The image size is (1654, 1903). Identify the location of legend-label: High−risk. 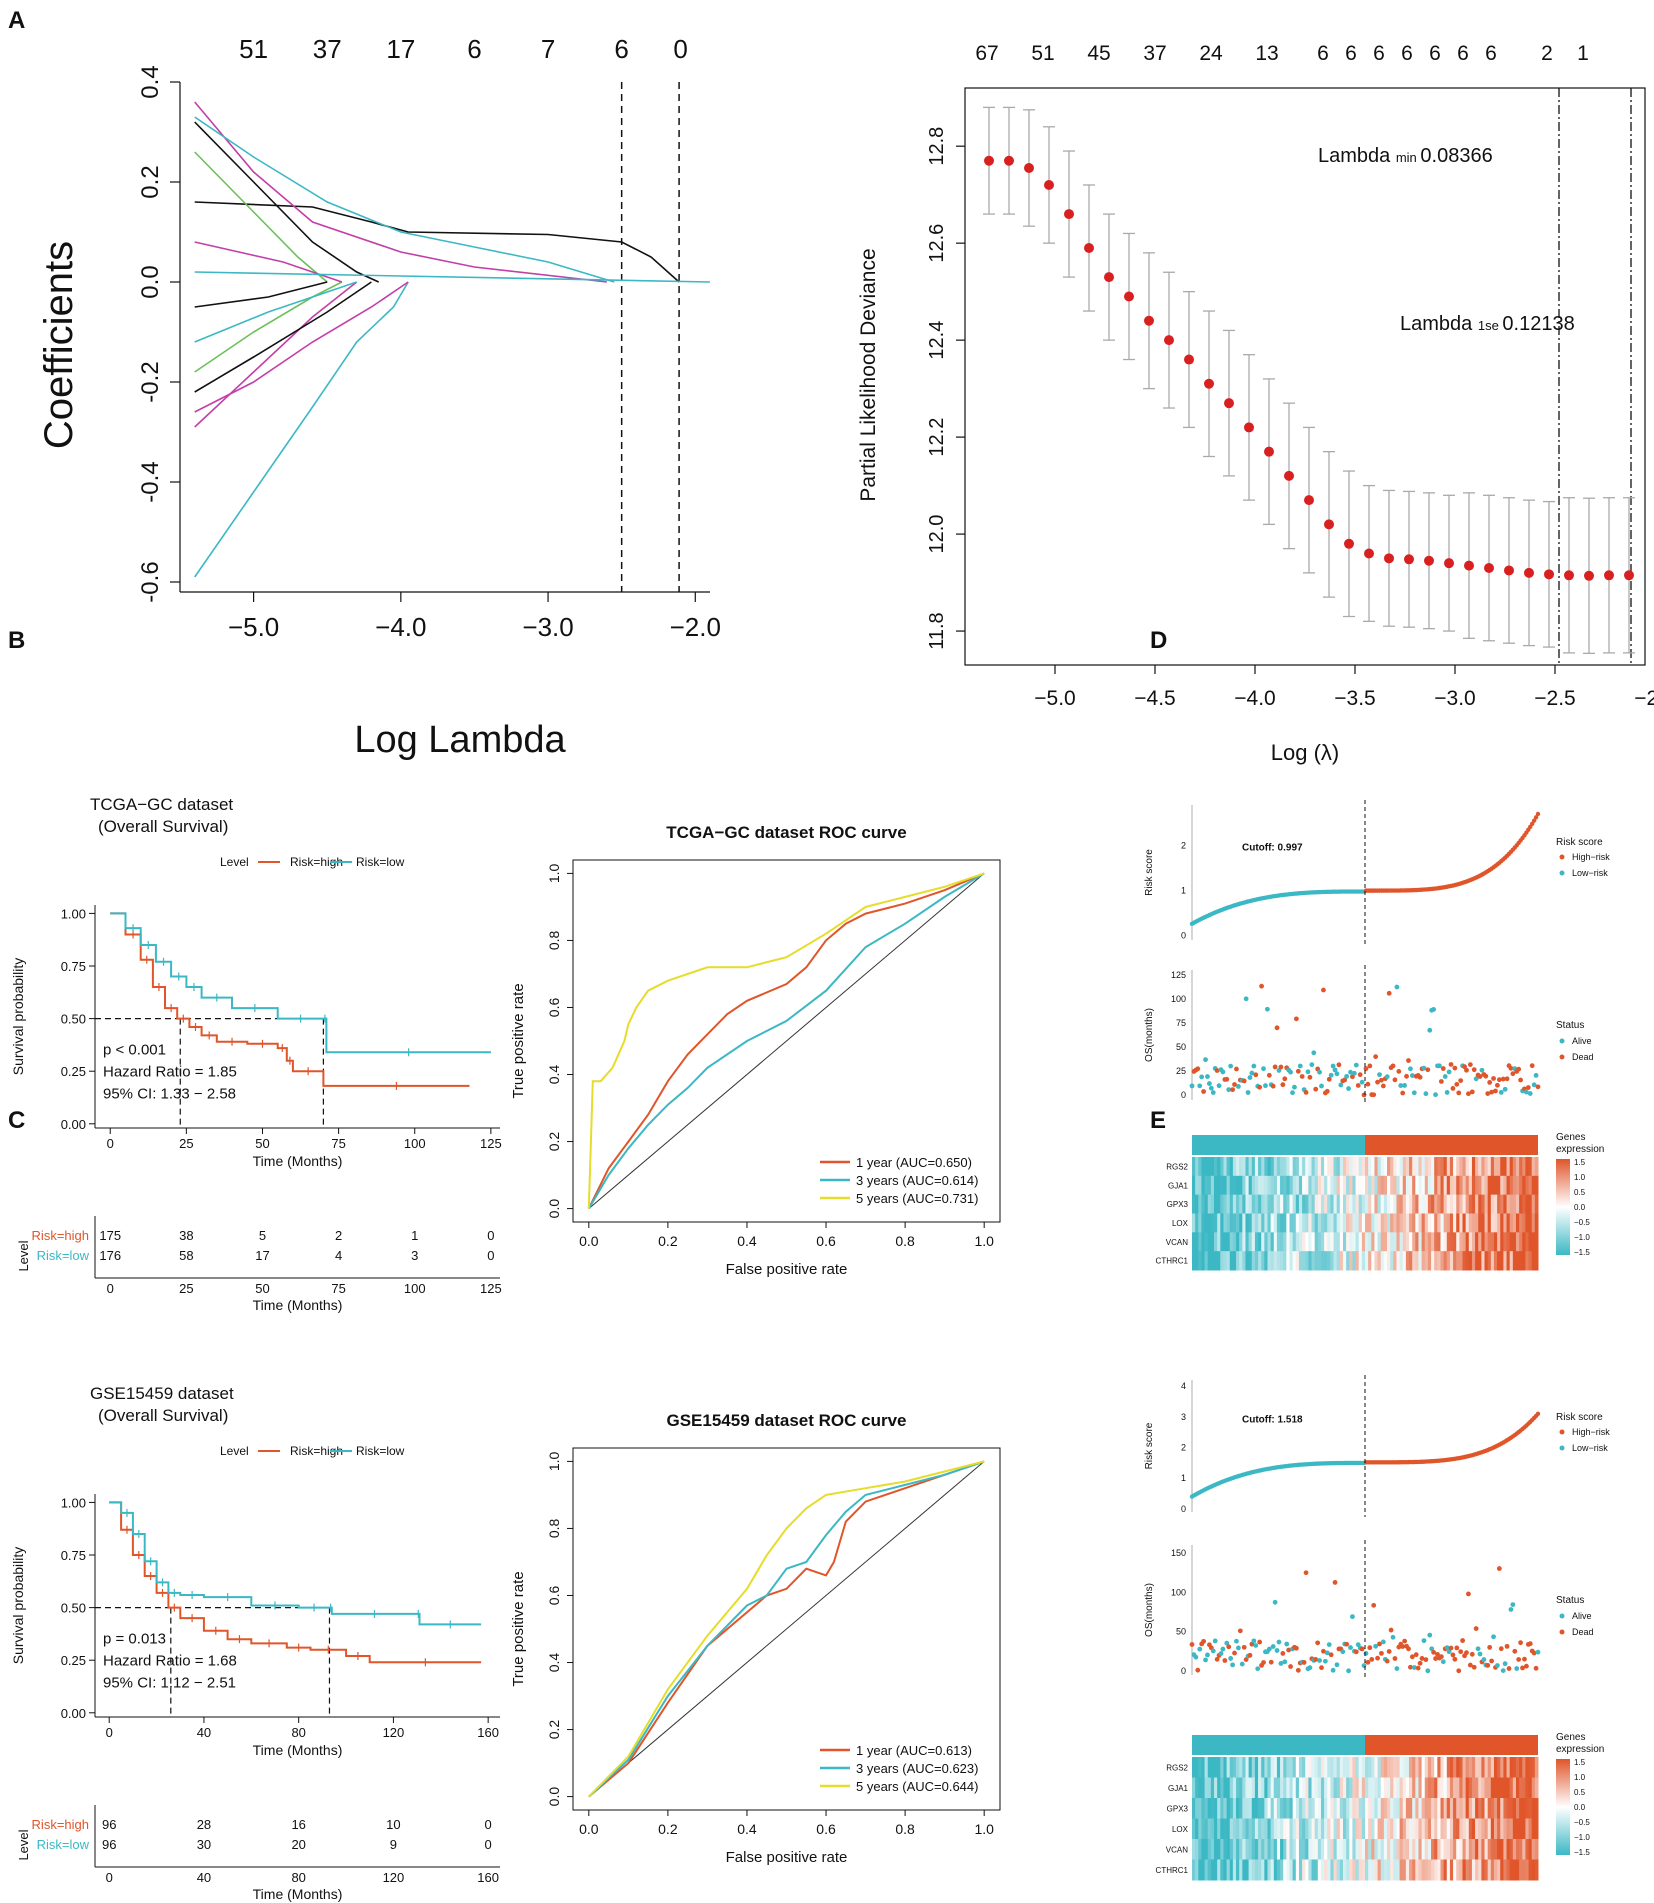
(1591, 857).